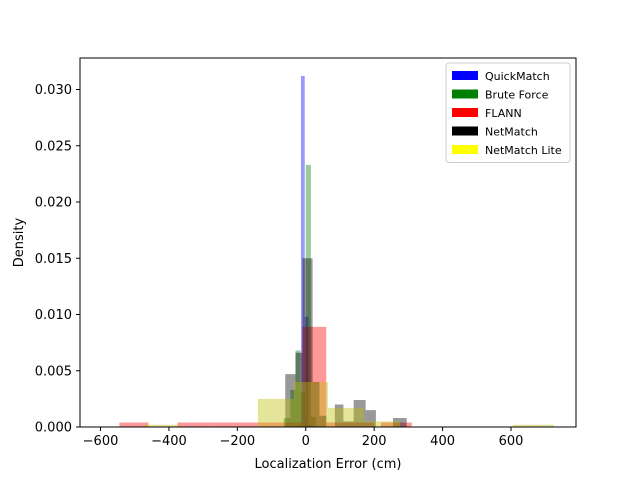 The image size is (640, 480). Describe the element at coordinates (53, 315) in the screenshot. I see `y-tick-label: 0.010` at that location.